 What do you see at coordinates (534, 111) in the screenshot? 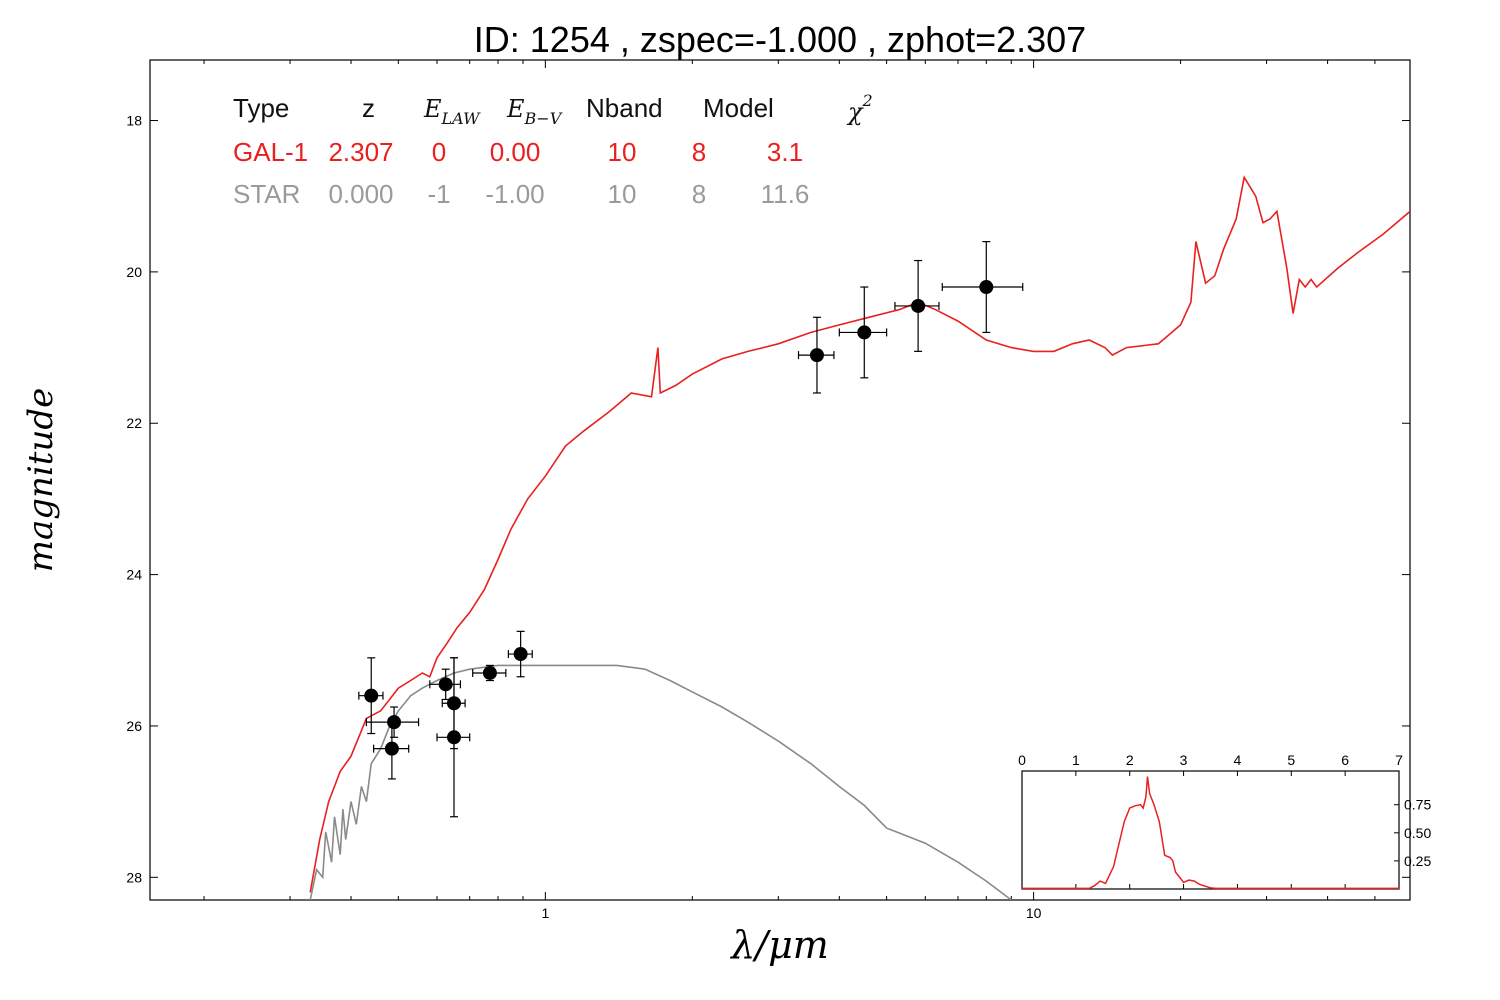
I see `header-ebv: EB−V` at bounding box center [534, 111].